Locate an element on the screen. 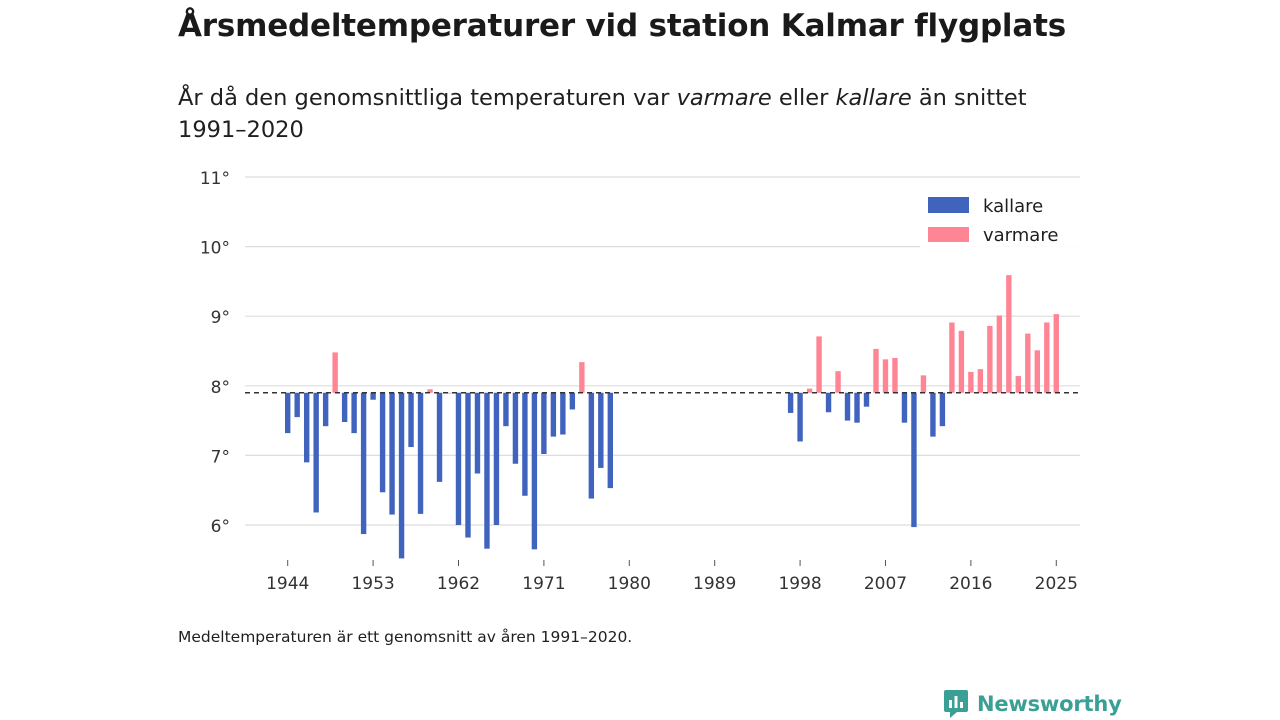 The width and height of the screenshot is (1280, 720). bar-2006 is located at coordinates (876, 370).